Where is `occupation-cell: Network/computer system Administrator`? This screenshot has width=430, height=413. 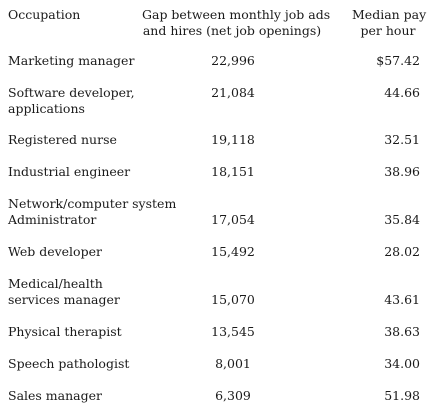
occupation-cell: Network/computer system Administrator is located at coordinates (92, 212).